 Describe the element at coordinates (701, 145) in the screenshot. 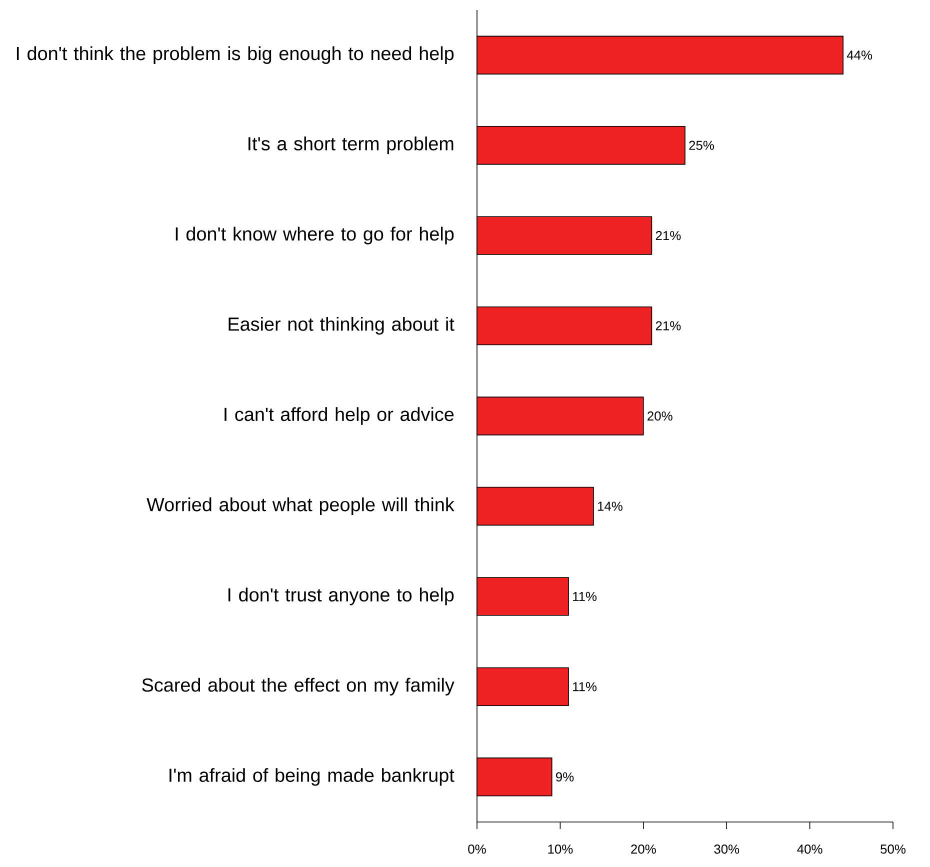

I see `data-label: 25%` at that location.